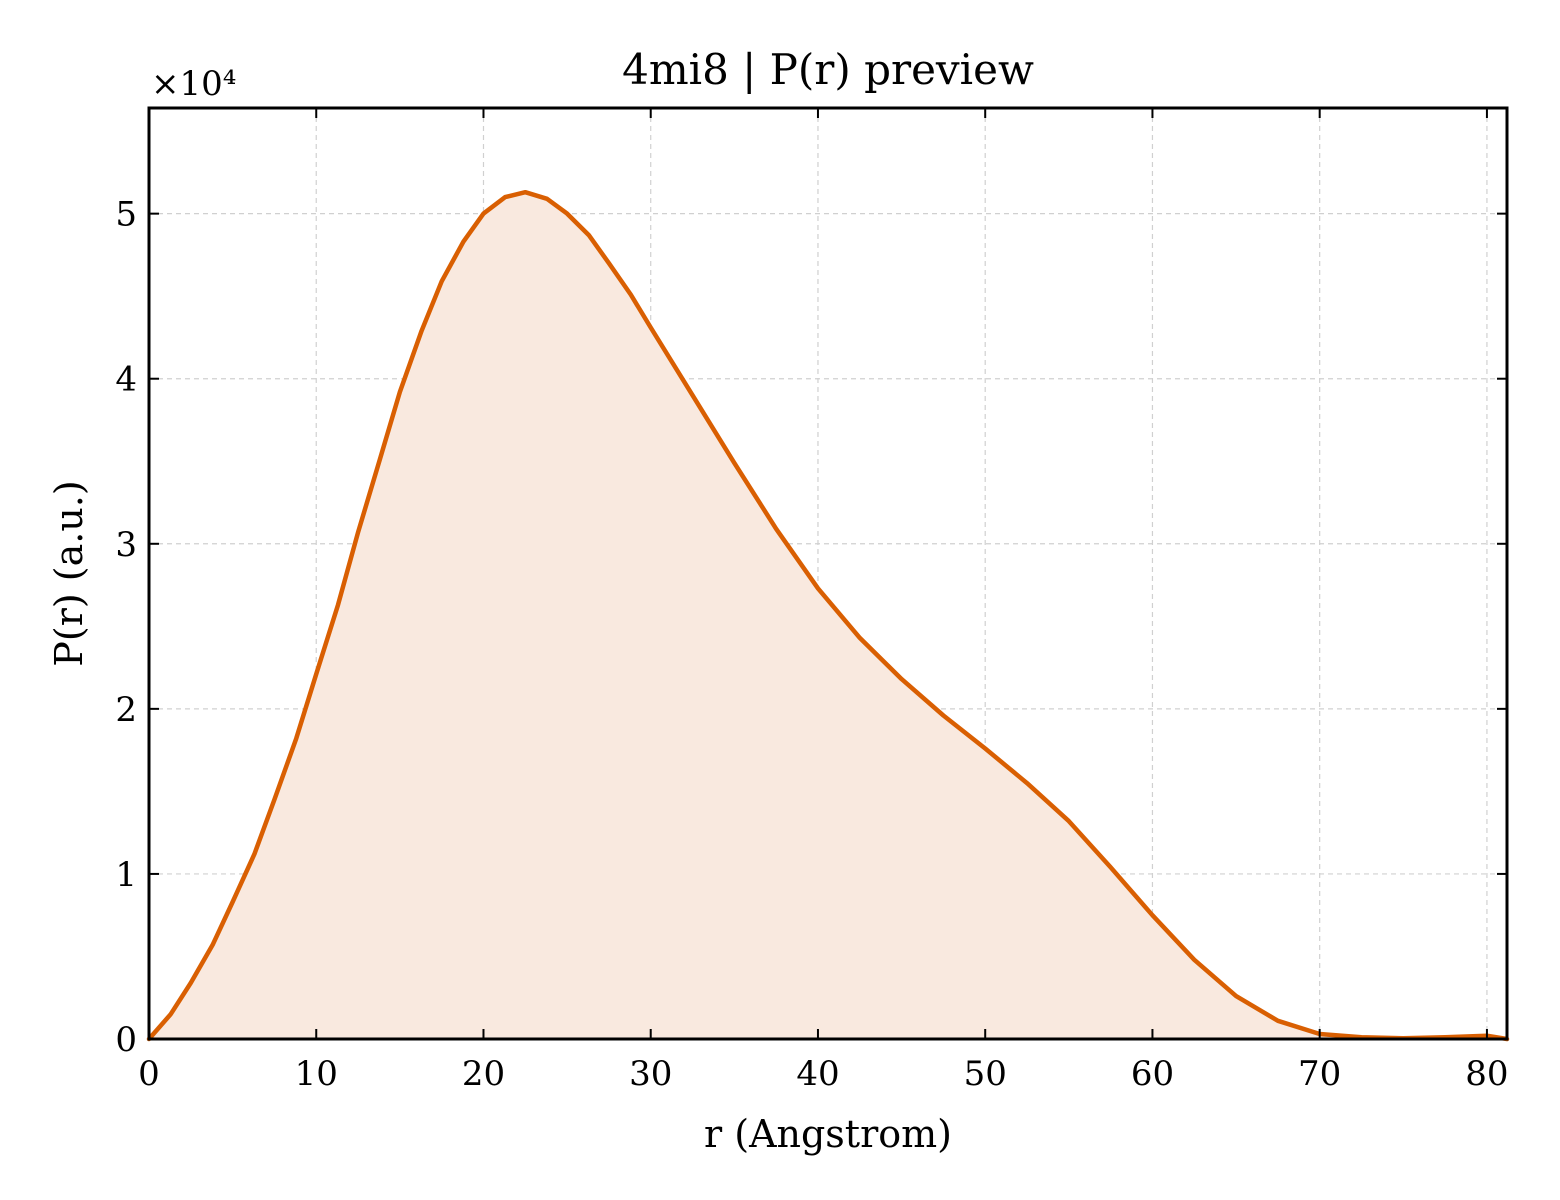 The width and height of the screenshot is (1560, 1200). Describe the element at coordinates (483, 1074) in the screenshot. I see `x-tick-label: 20` at that location.